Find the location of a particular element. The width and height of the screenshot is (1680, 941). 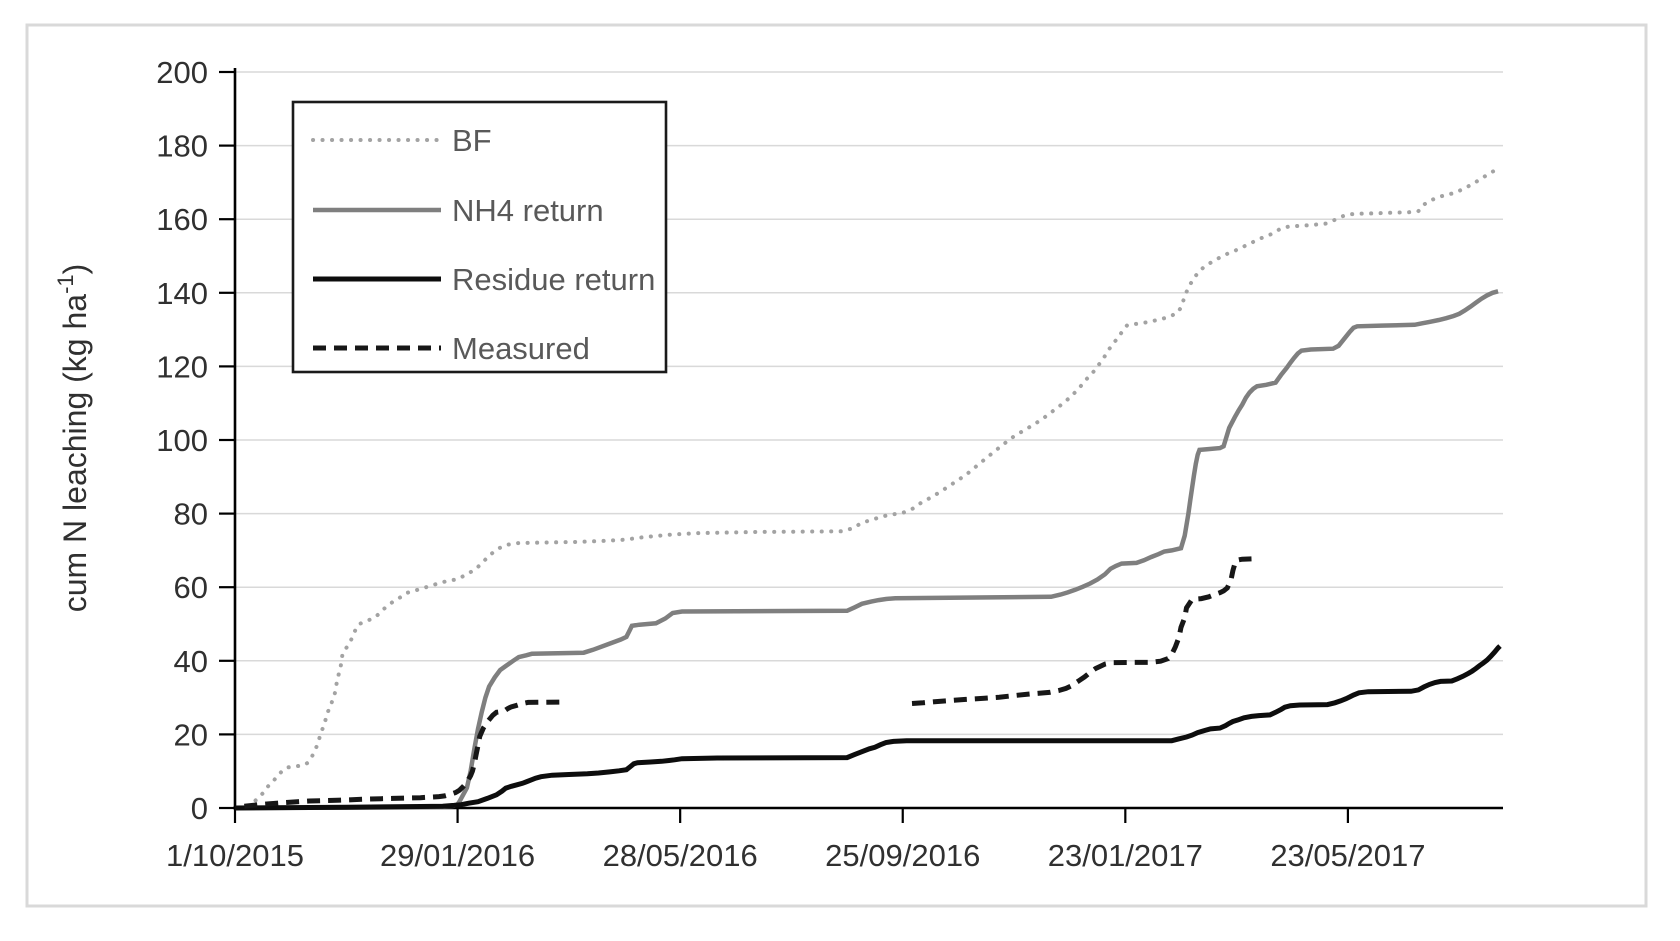

y-axis-title-text: cum N leaching (kg ha is located at coordinates (75, 453).